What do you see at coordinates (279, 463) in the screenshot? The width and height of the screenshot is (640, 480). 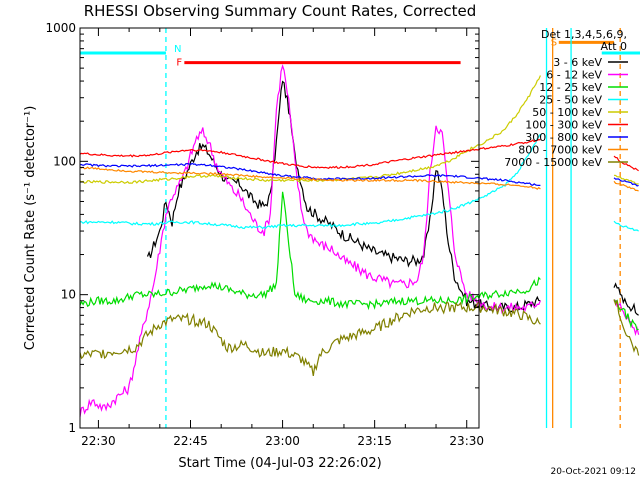 I see `x-axis-label: Start Time (04-Jul-03 22:26:02)` at bounding box center [279, 463].